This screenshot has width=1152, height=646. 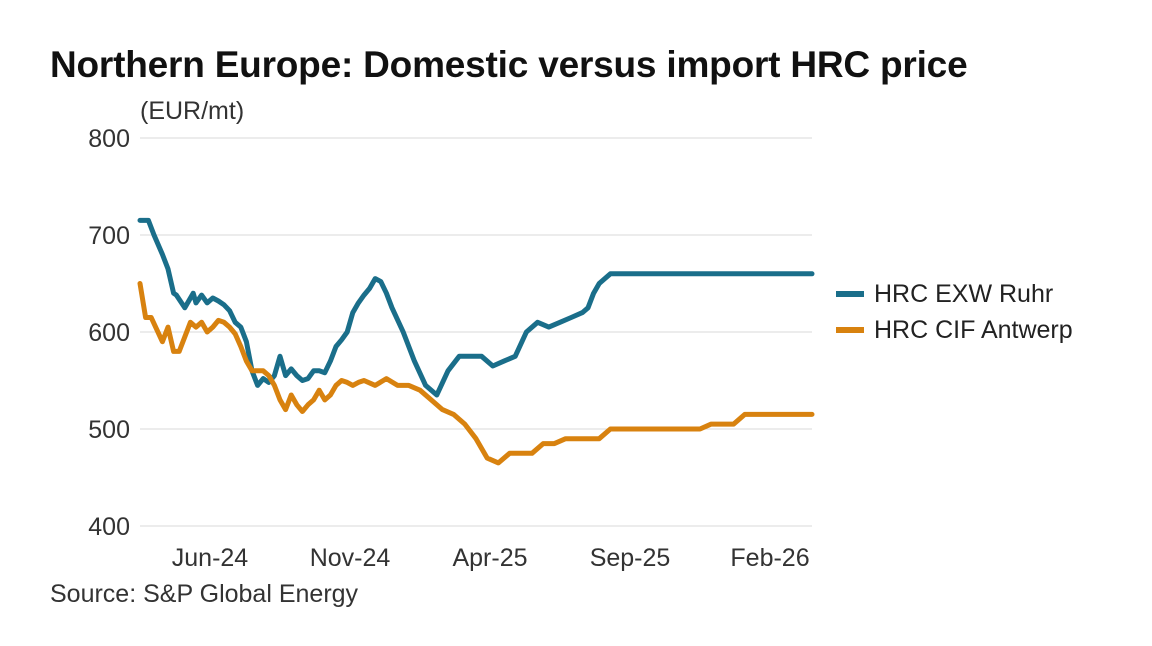 I want to click on y-tick-label-800: 800, so click(x=109, y=139).